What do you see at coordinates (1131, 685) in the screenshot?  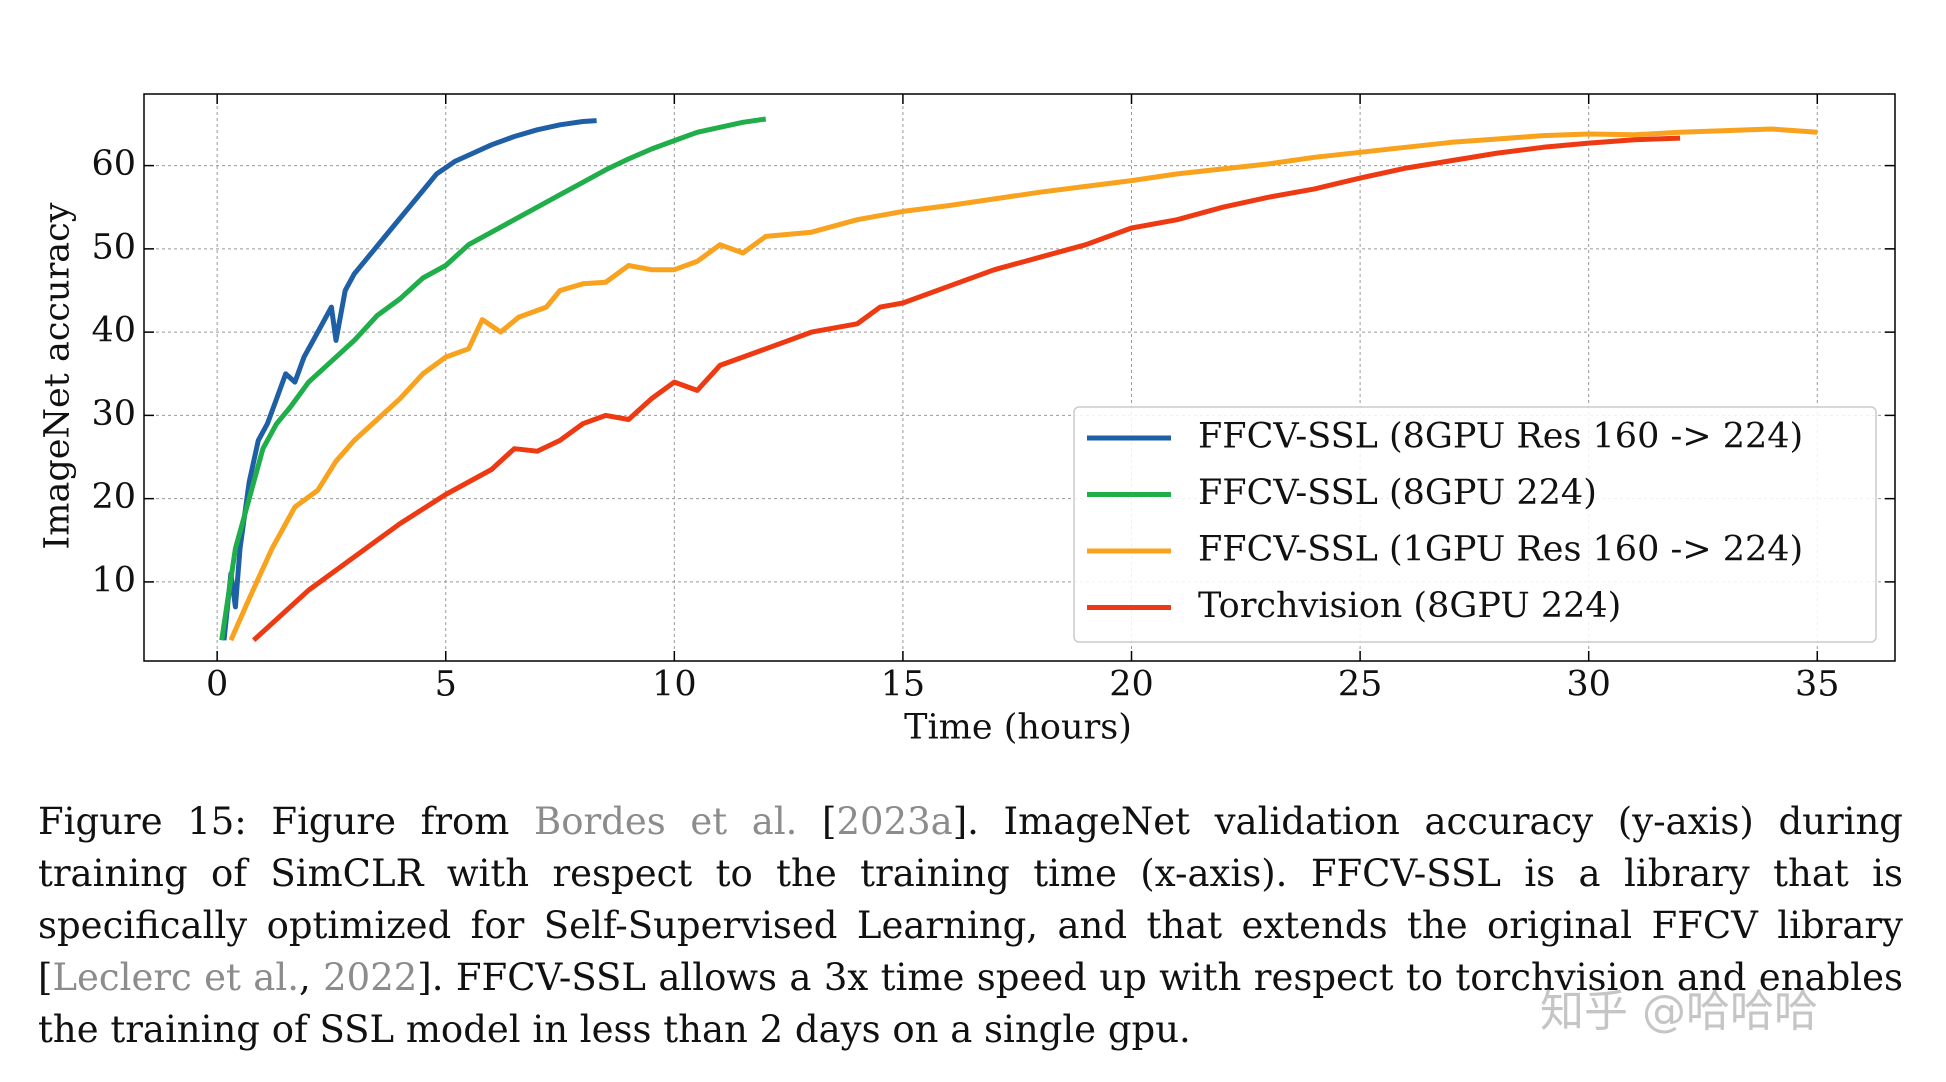 I see `x-tick-label: 20` at bounding box center [1131, 685].